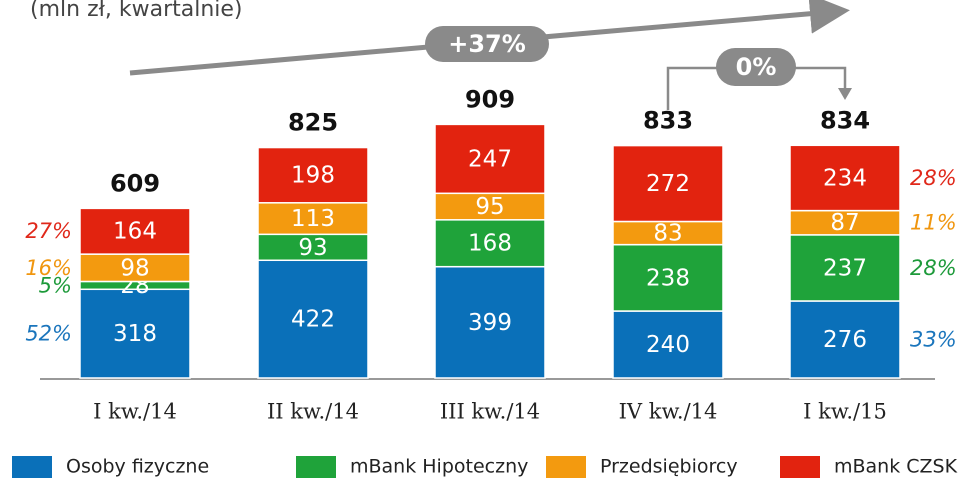 The width and height of the screenshot is (970, 479). I want to click on value-label: 93, so click(312, 248).